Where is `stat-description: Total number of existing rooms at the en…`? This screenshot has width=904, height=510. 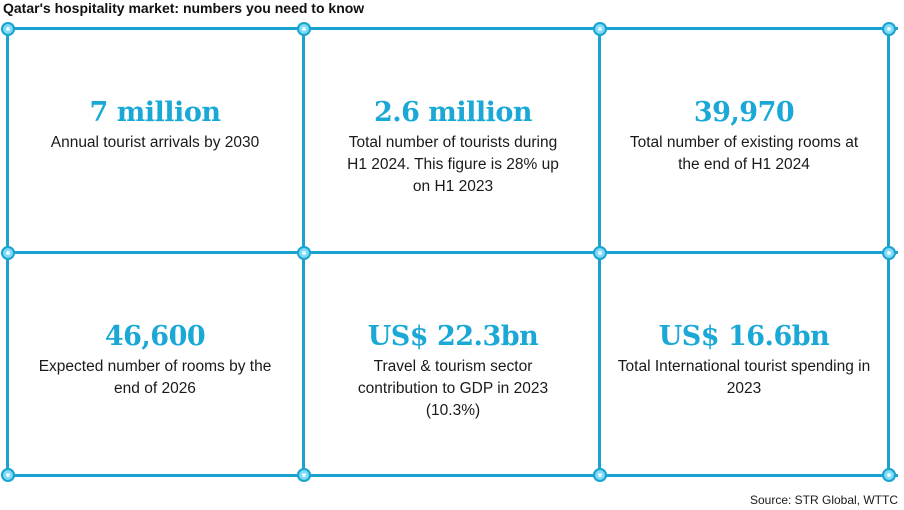 stat-description: Total number of existing rooms at the en… is located at coordinates (744, 153).